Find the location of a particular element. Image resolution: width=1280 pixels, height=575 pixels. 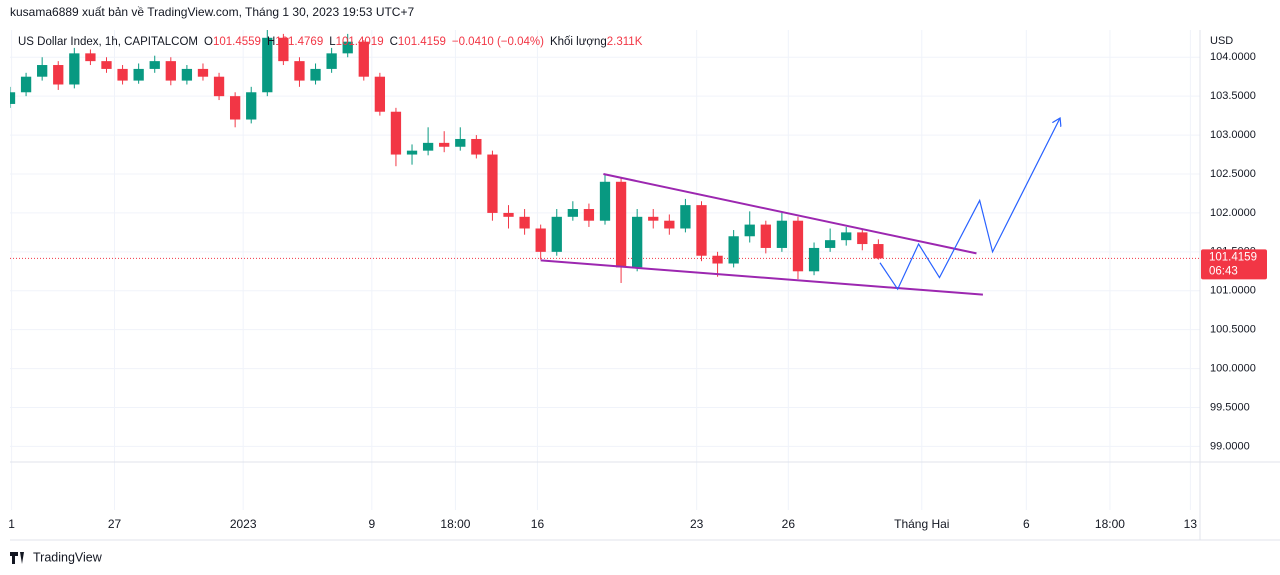

y-tick-label: 102.5000 is located at coordinates (1233, 174).